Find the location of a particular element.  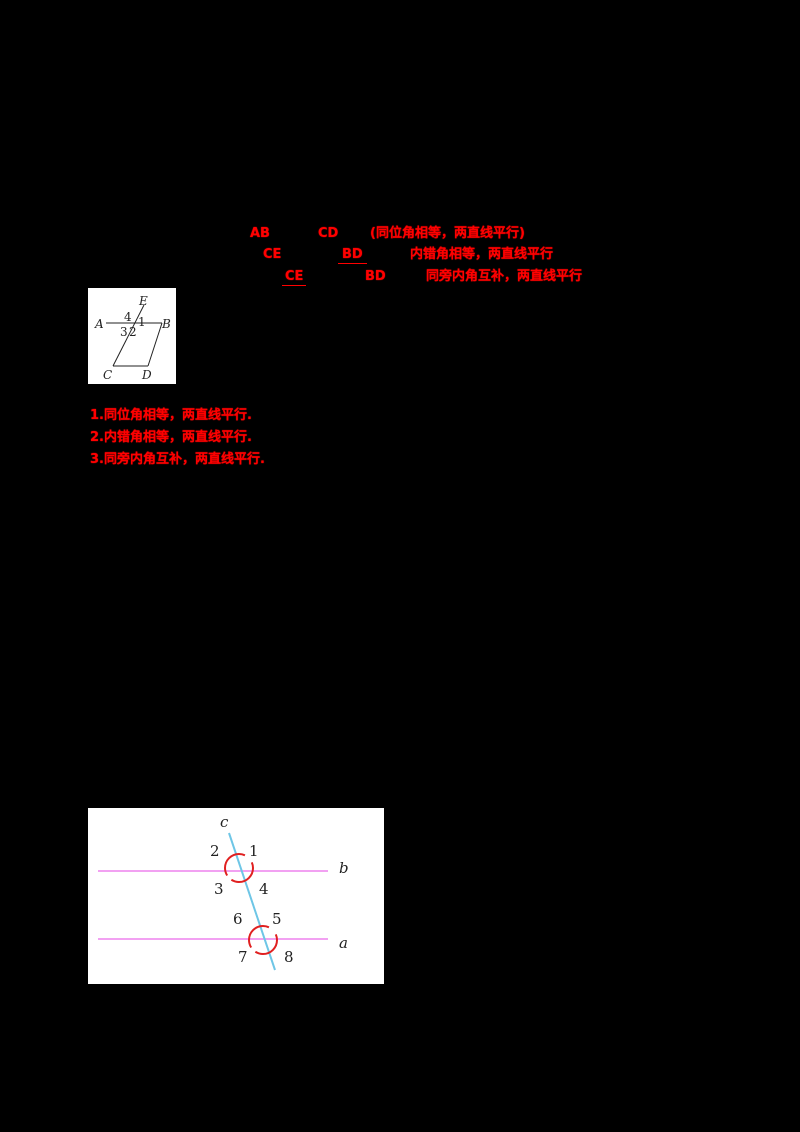

answer-line-3: 3.同旁内角互补，两直线平行. is located at coordinates (177, 459).